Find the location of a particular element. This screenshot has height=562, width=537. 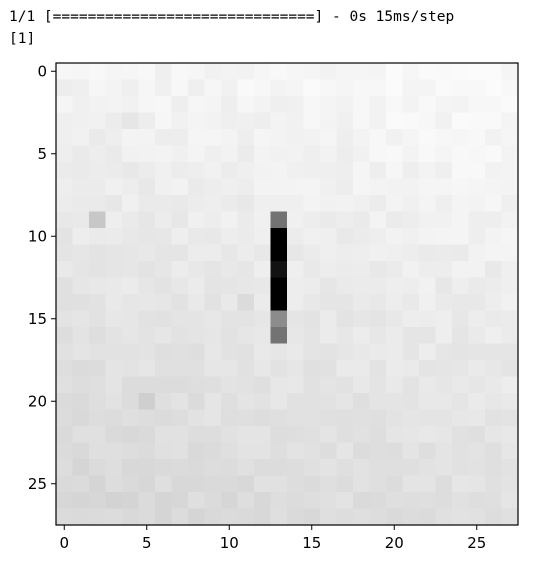

x-tick-label: 5 is located at coordinates (147, 543).